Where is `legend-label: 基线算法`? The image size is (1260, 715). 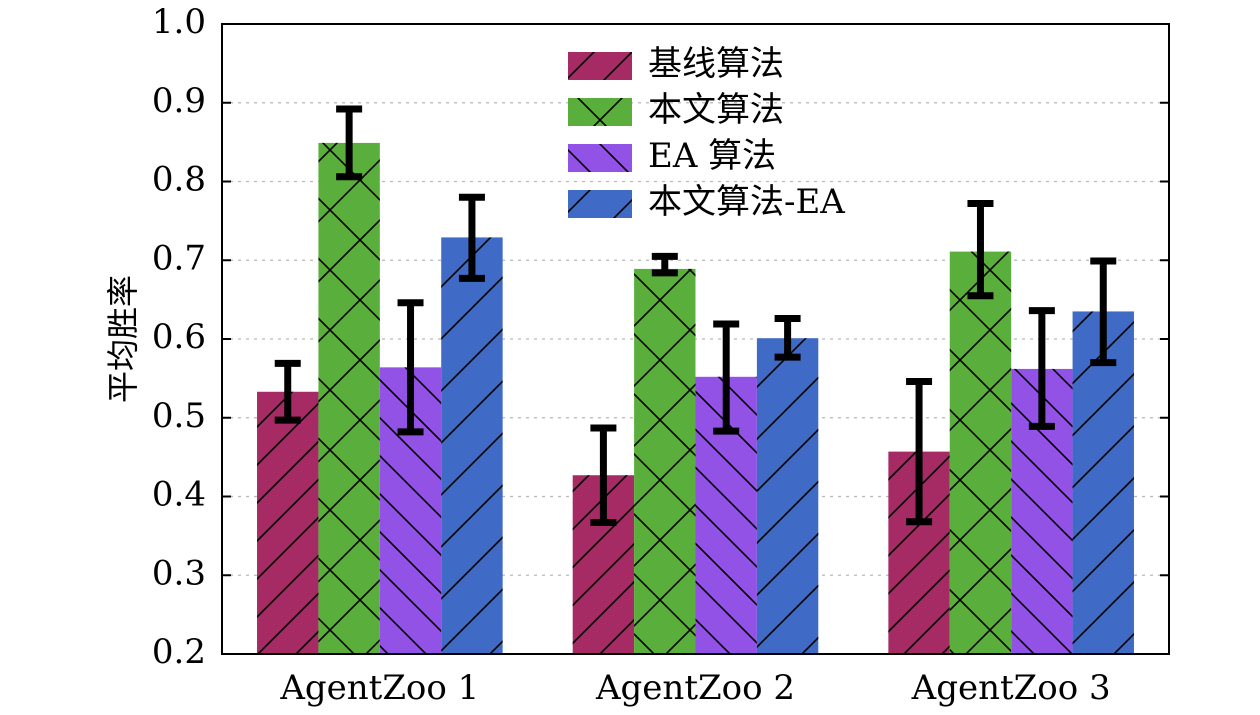 legend-label: 基线算法 is located at coordinates (716, 64).